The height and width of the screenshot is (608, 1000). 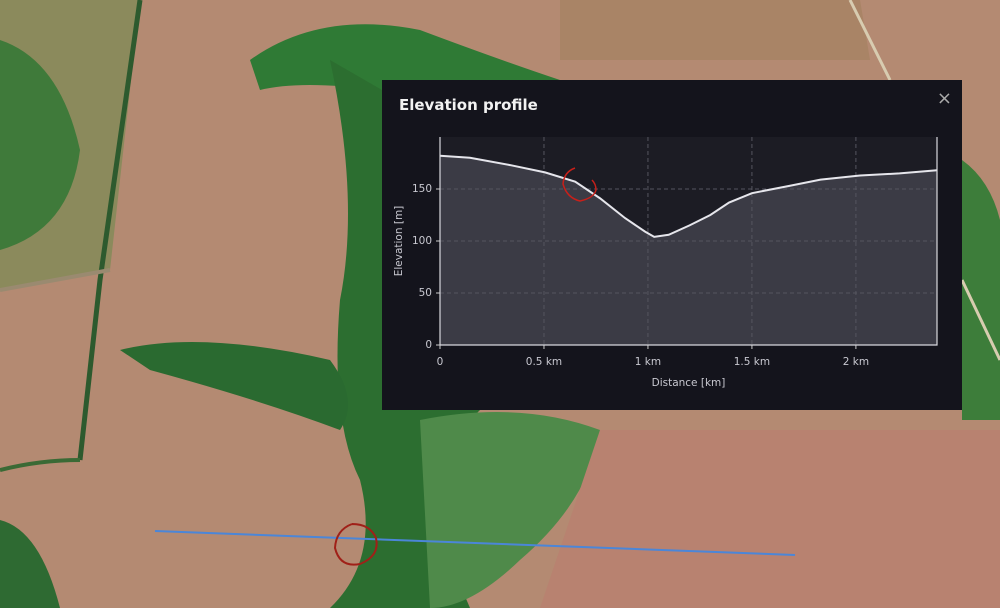 I want to click on x-tick-label: 2 km, so click(x=856, y=362).